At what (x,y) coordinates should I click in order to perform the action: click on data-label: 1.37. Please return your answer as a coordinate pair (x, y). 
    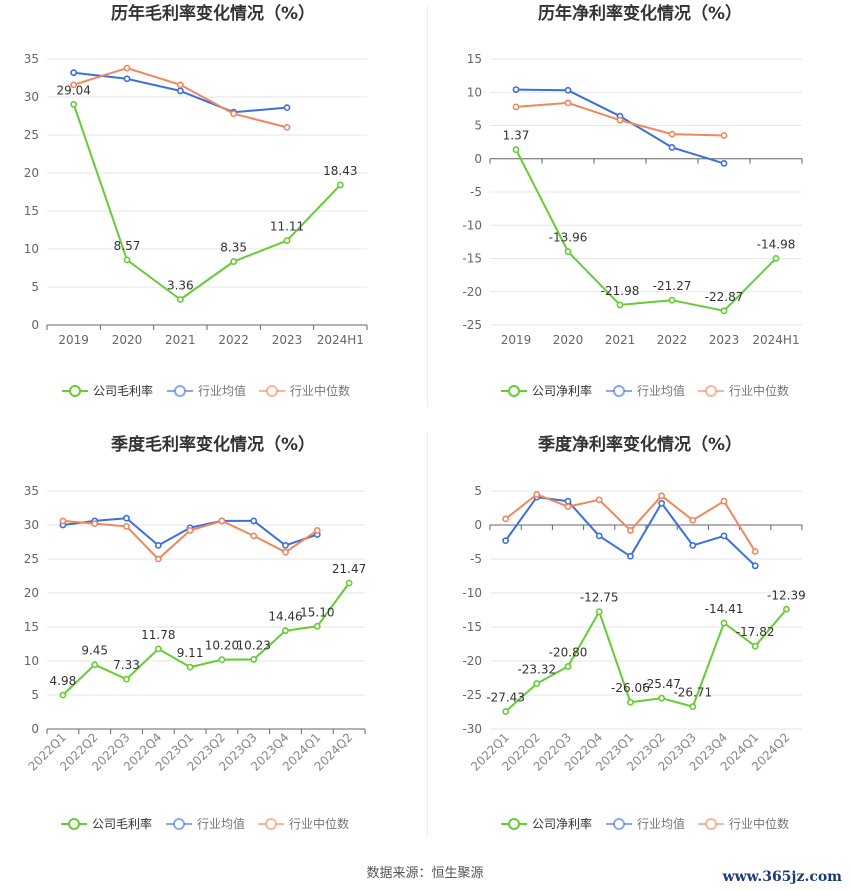
    Looking at the image, I should click on (516, 136).